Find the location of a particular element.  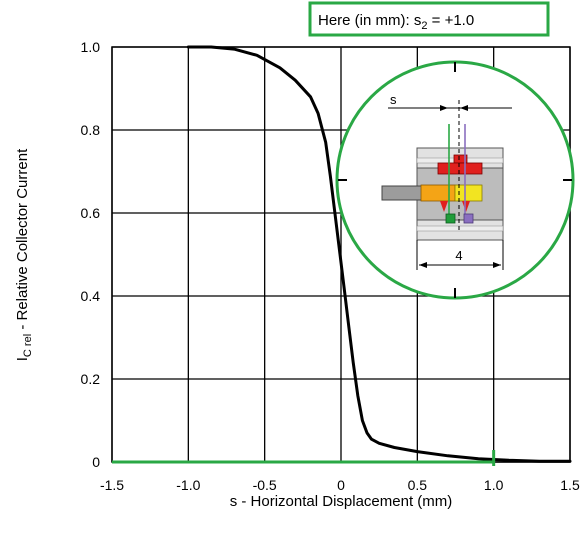

x-tick-label: -1.0 is located at coordinates (188, 485).